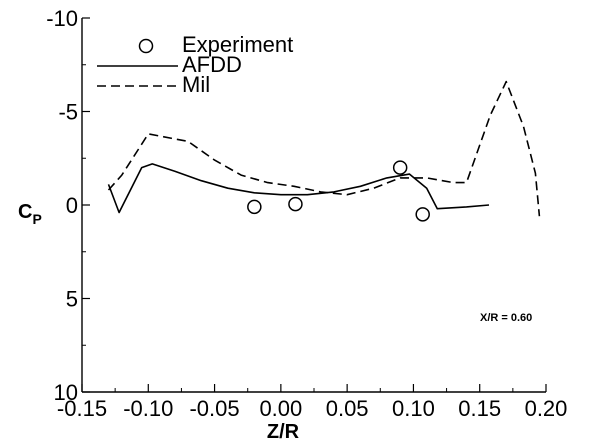 The height and width of the screenshot is (442, 595). I want to click on afdd-line, so click(298, 188).